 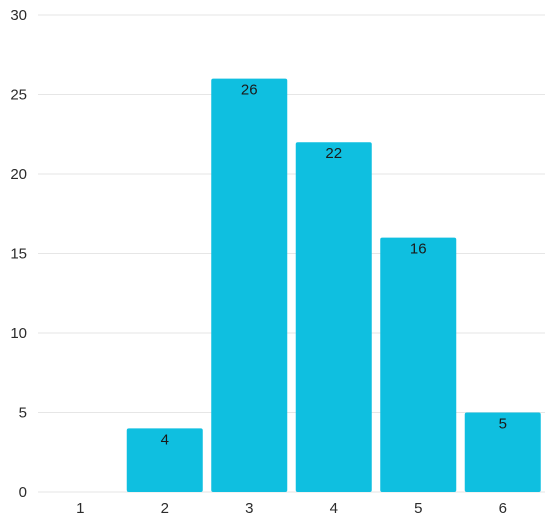 What do you see at coordinates (503, 424) in the screenshot?
I see `bar-value-label: 5` at bounding box center [503, 424].